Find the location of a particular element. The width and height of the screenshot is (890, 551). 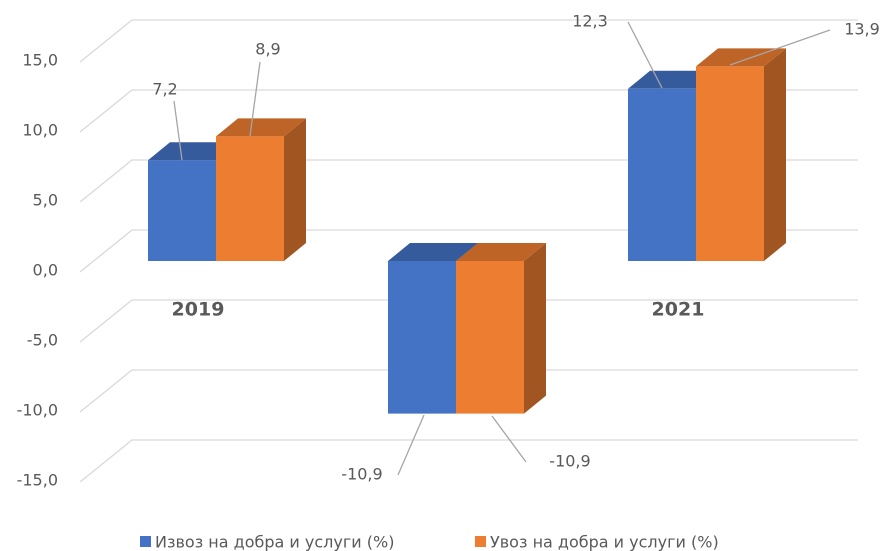

y-tick-label: -5,0 is located at coordinates (42, 340).